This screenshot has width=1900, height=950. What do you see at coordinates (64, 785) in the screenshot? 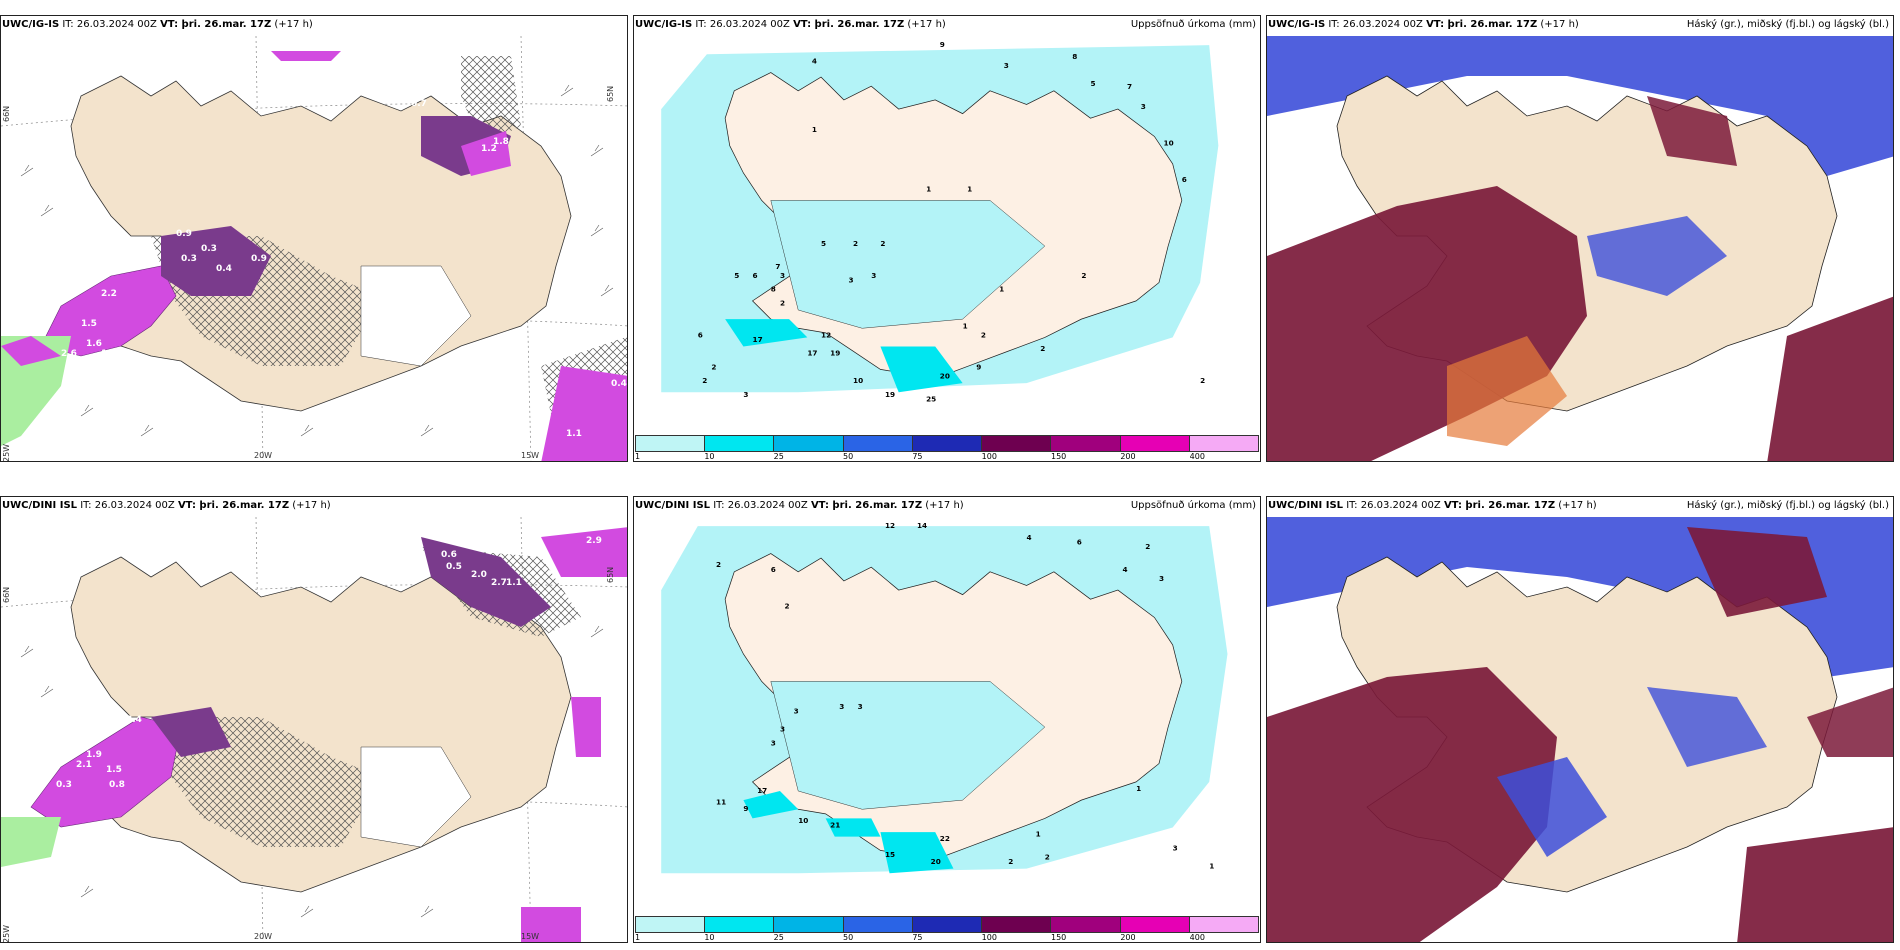
I see `svg-text: 0.3` at bounding box center [64, 785].